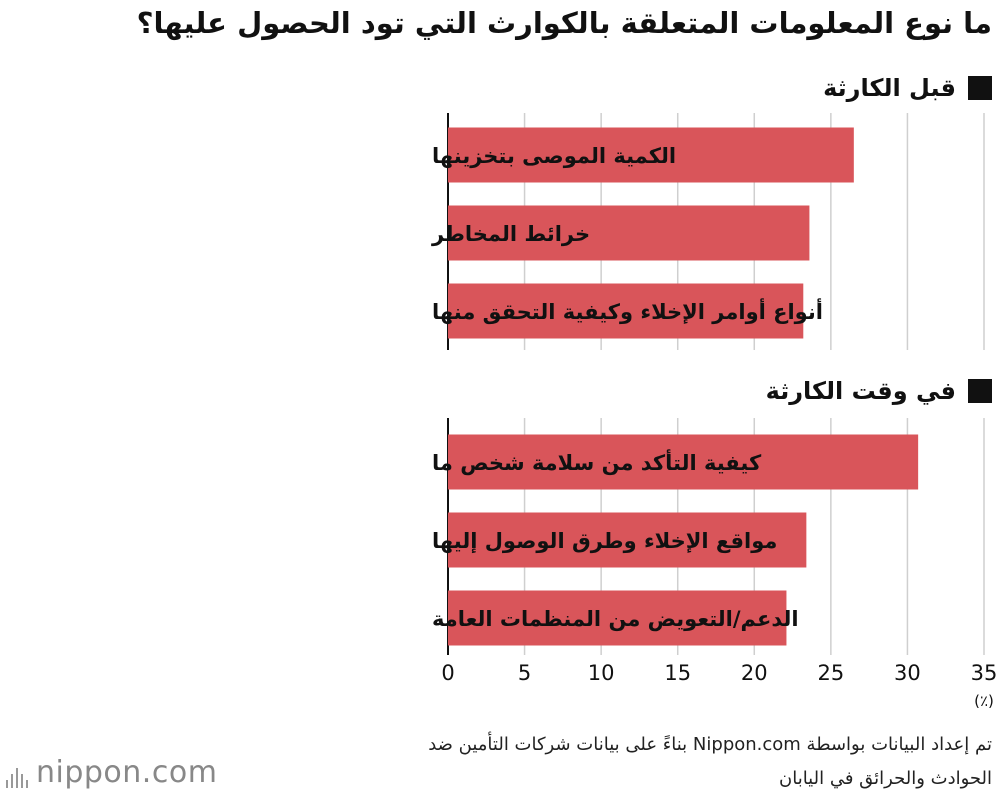  I want to click on nippon-logo: nippon.com, so click(111, 772).